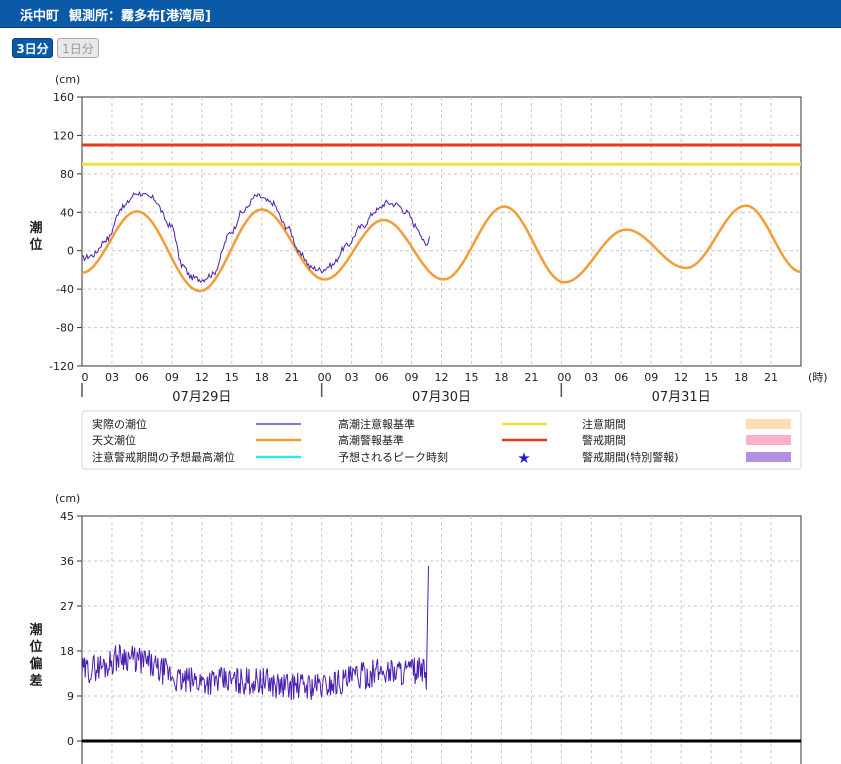  Describe the element at coordinates (420, 14) in the screenshot. I see `station-header: 浜中町 観測所：霧多布[港湾局]` at that location.